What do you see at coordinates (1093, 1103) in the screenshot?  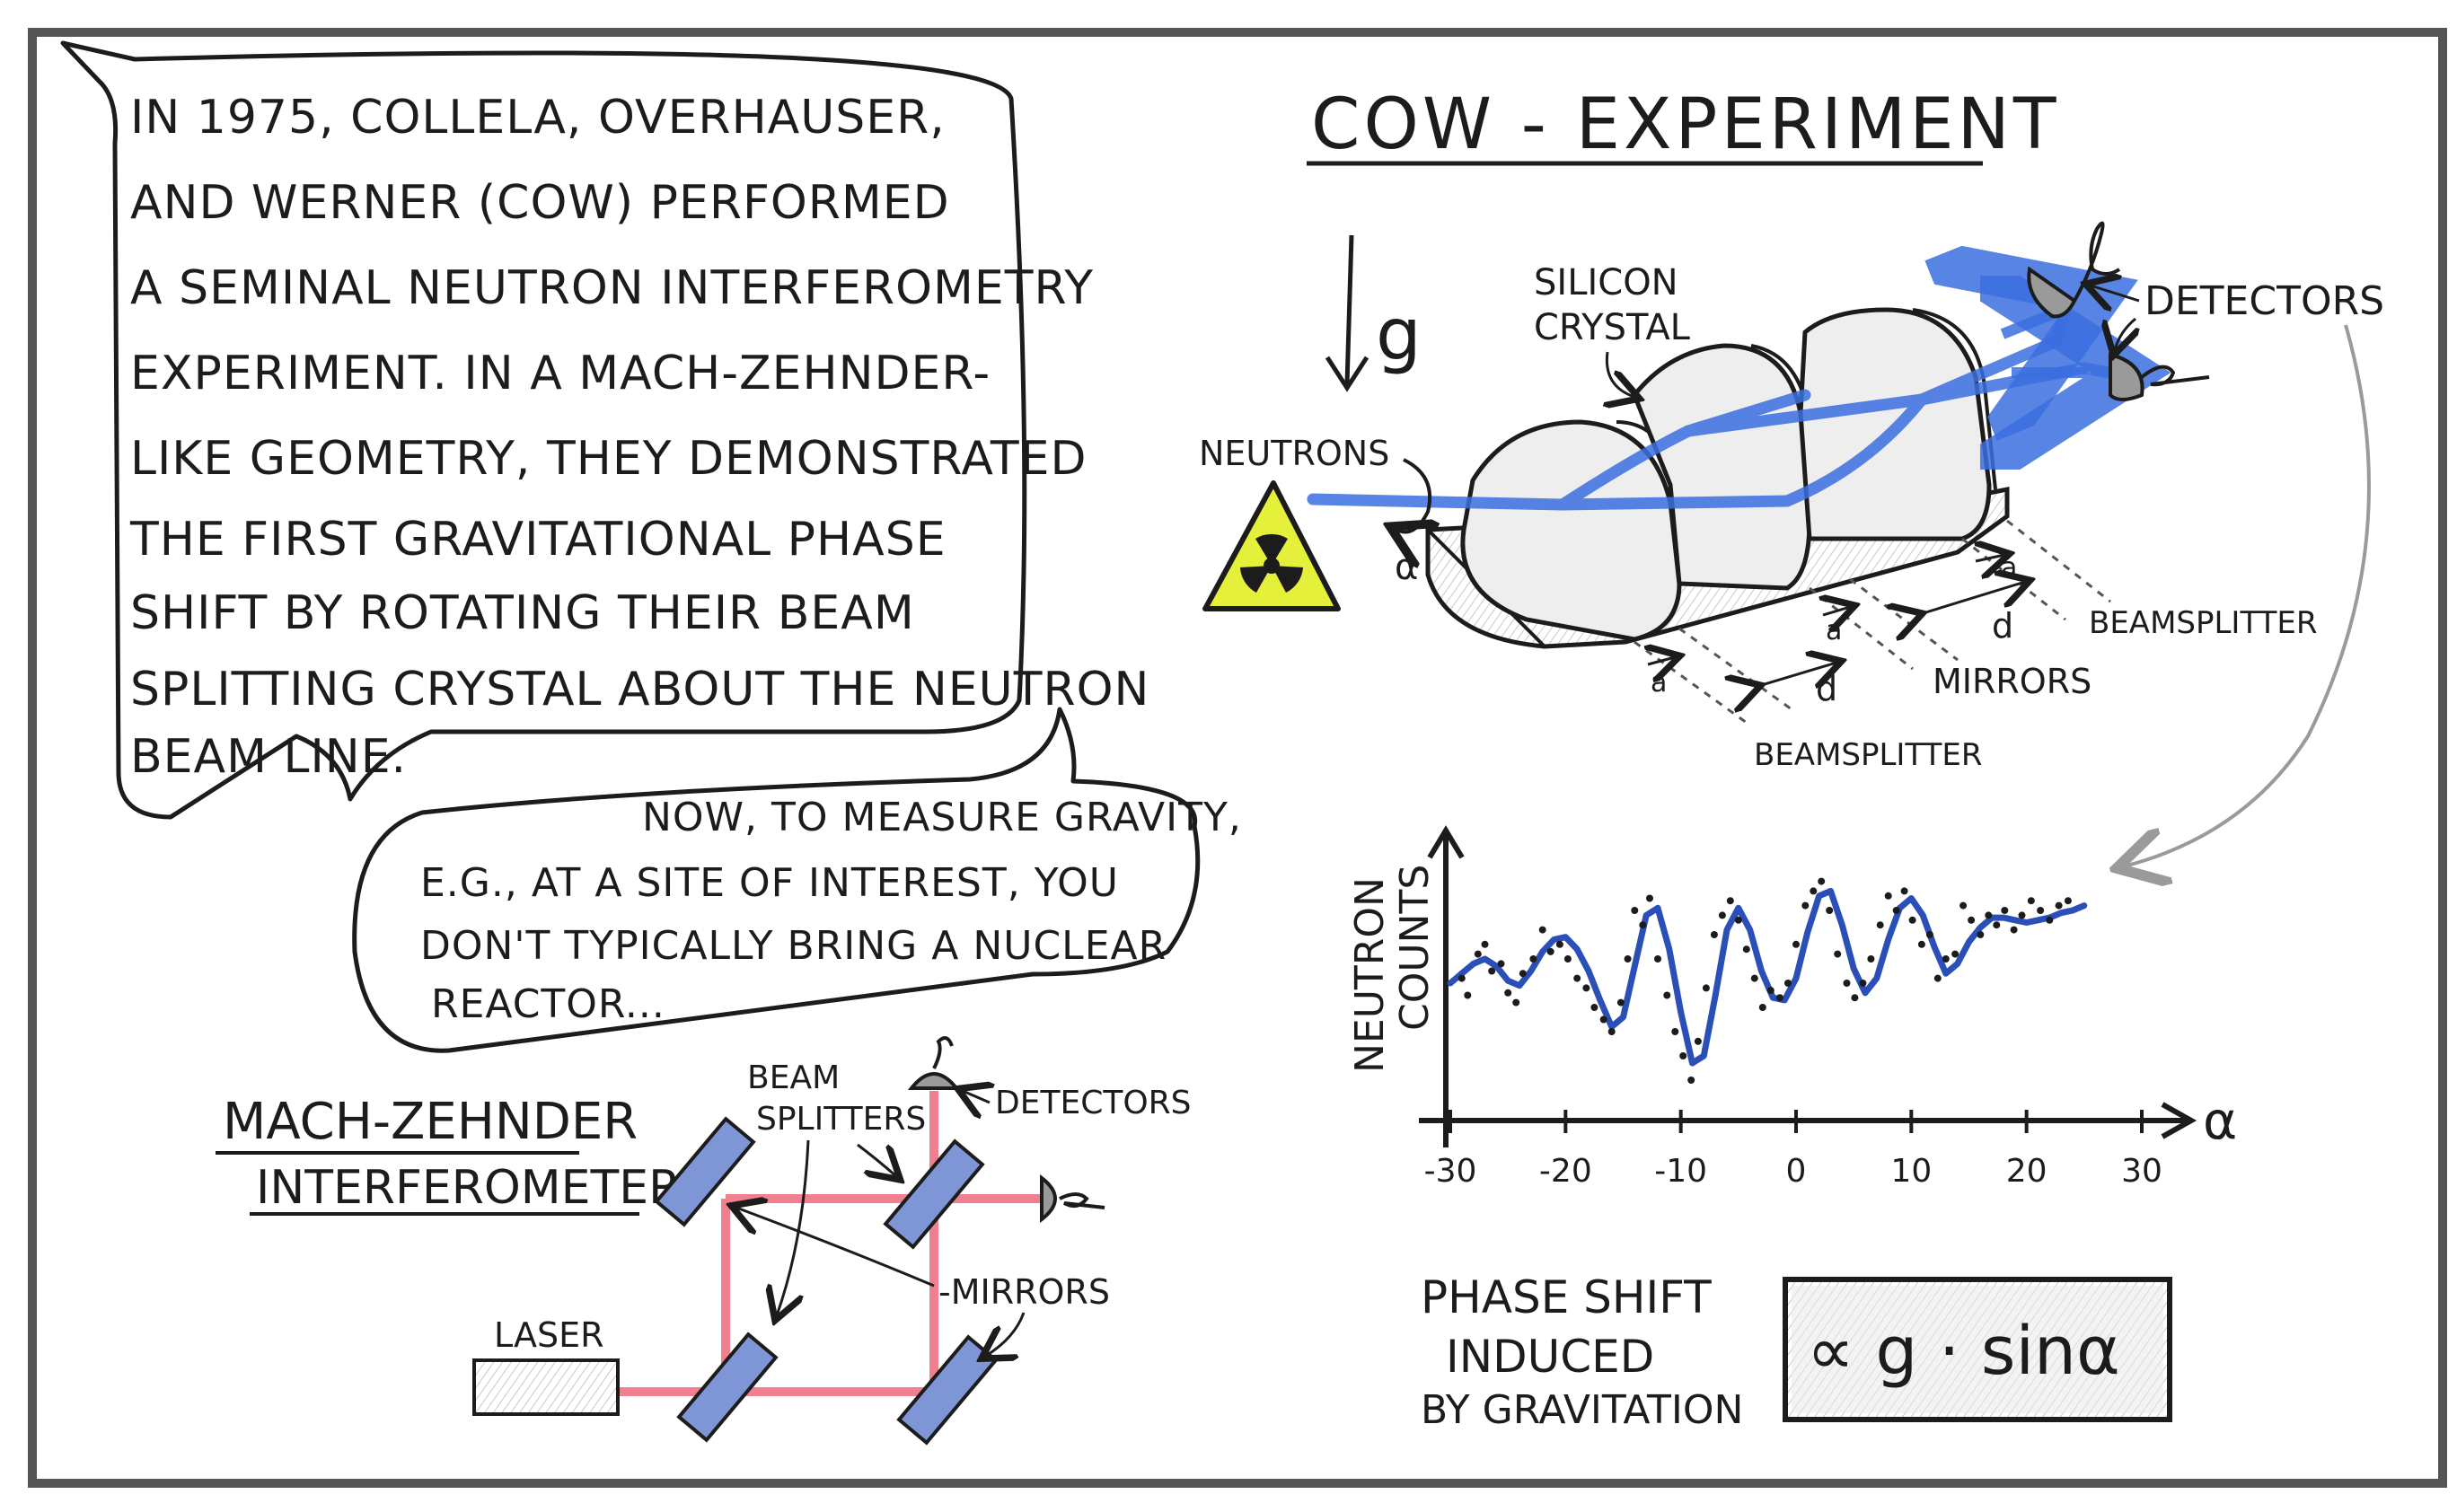 I see `mz-detectors-label: DETECTORS` at bounding box center [1093, 1103].